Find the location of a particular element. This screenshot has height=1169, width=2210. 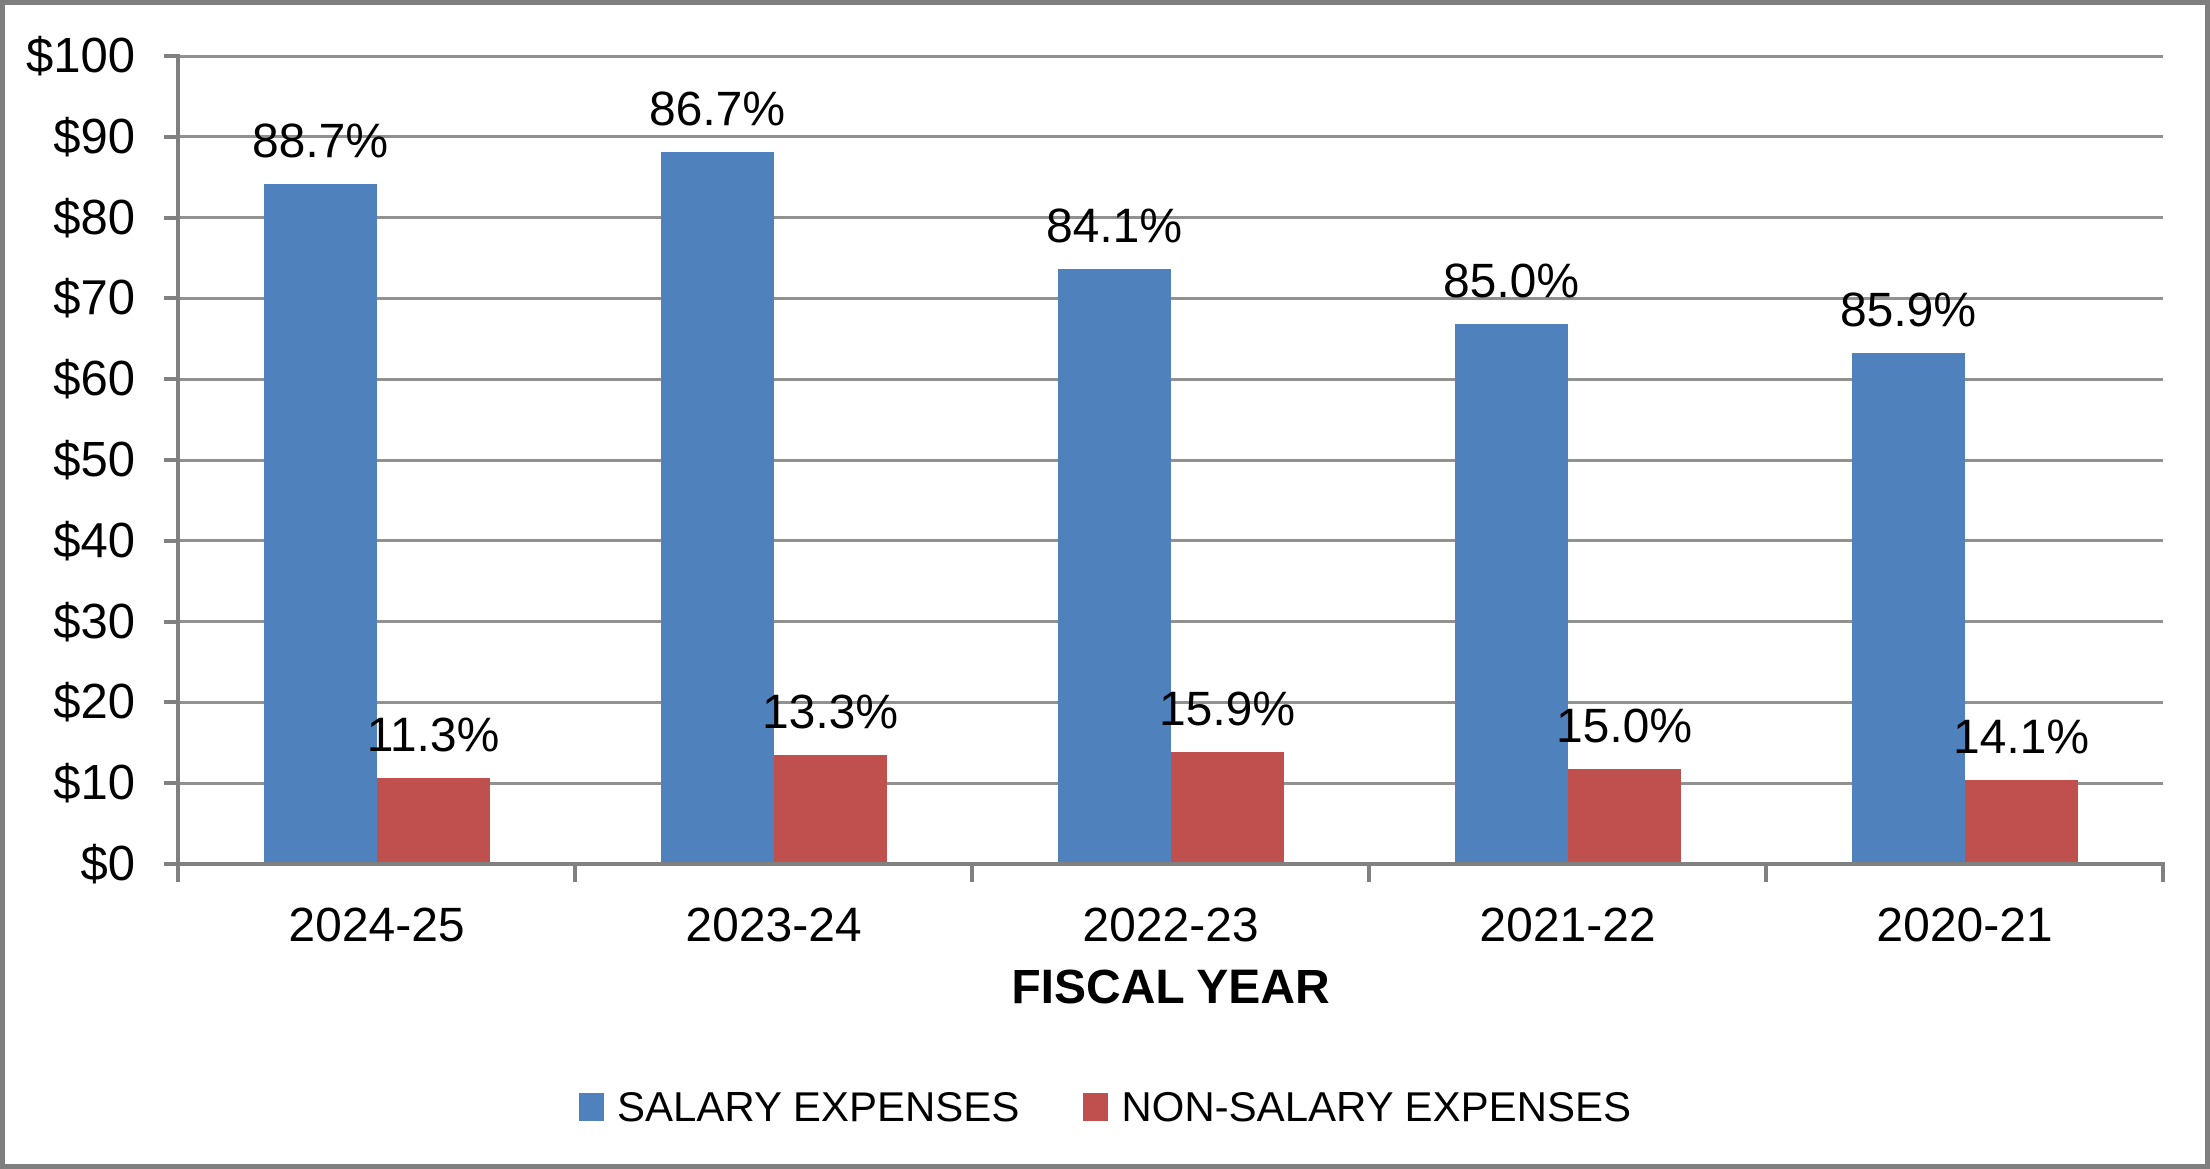

legend-item-salary-expenses: SALARY EXPENSES is located at coordinates (799, 1107).